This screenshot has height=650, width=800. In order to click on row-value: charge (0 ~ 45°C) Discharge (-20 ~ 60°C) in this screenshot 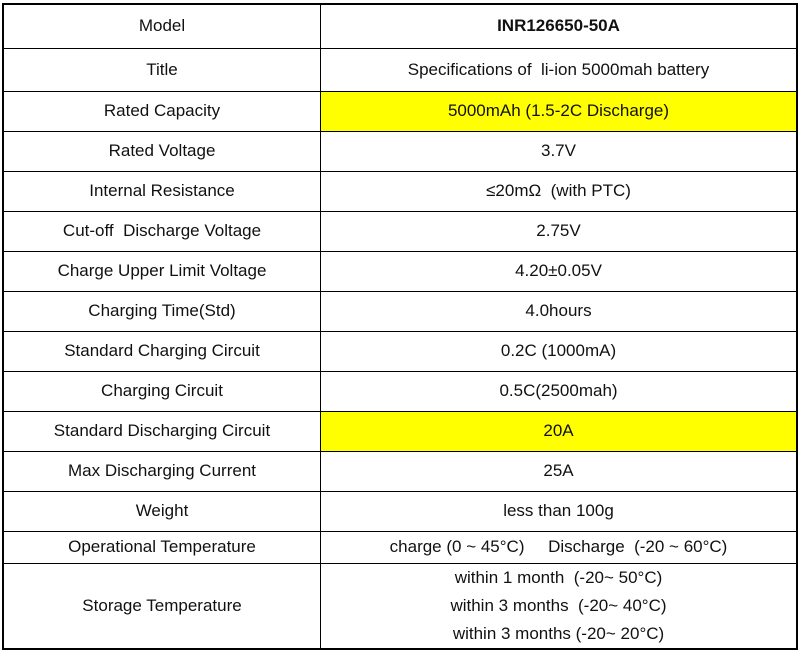, I will do `click(559, 547)`.